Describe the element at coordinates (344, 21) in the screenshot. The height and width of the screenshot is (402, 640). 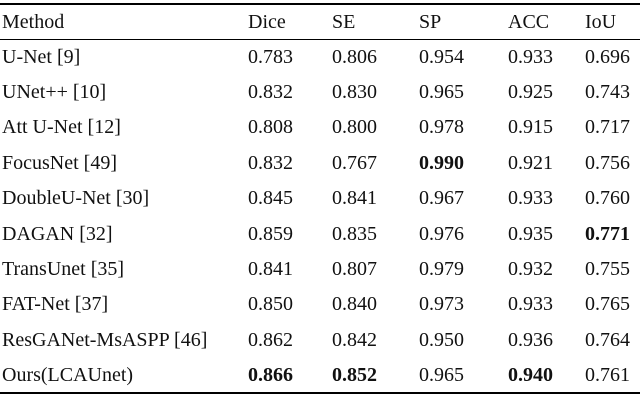
I see `column-header-se: SE` at that location.